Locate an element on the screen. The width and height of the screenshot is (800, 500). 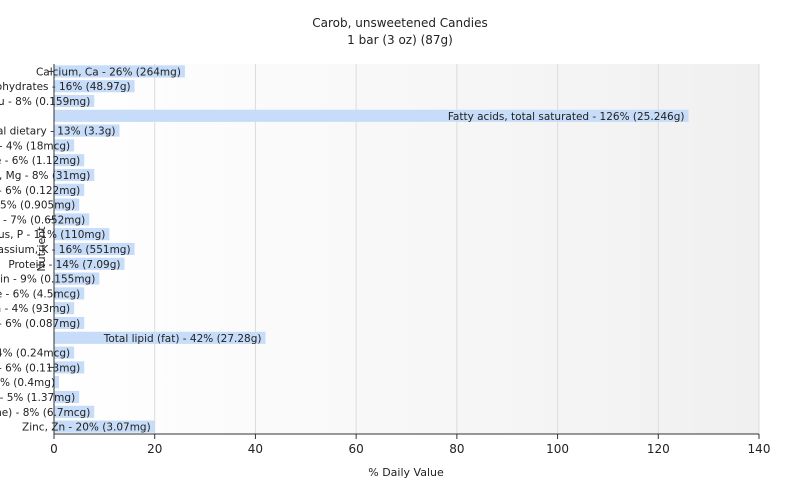
bar-label: Potassium, K - 16% (551mg) is located at coordinates (65, 250).